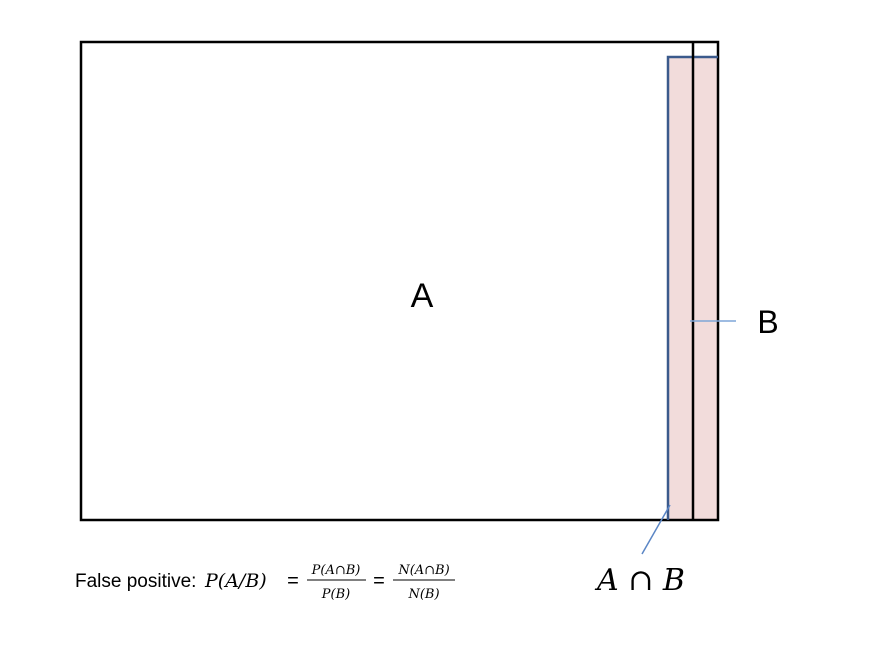 Image resolution: width=880 pixels, height=665 pixels. What do you see at coordinates (423, 570) in the screenshot?
I see `fraction-2-numerator: N(A∩B)` at bounding box center [423, 570].